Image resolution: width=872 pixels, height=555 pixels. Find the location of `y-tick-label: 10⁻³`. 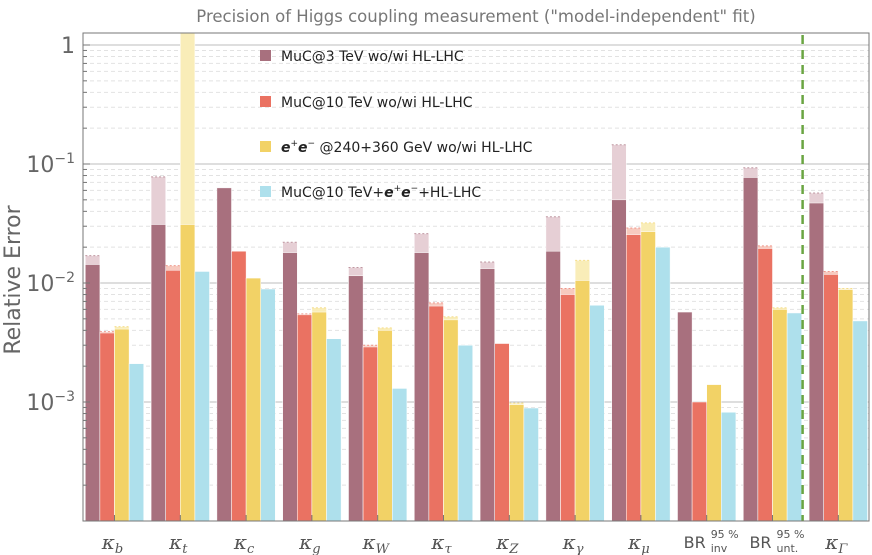

y-tick-label: 10⁻³ is located at coordinates (50, 402).